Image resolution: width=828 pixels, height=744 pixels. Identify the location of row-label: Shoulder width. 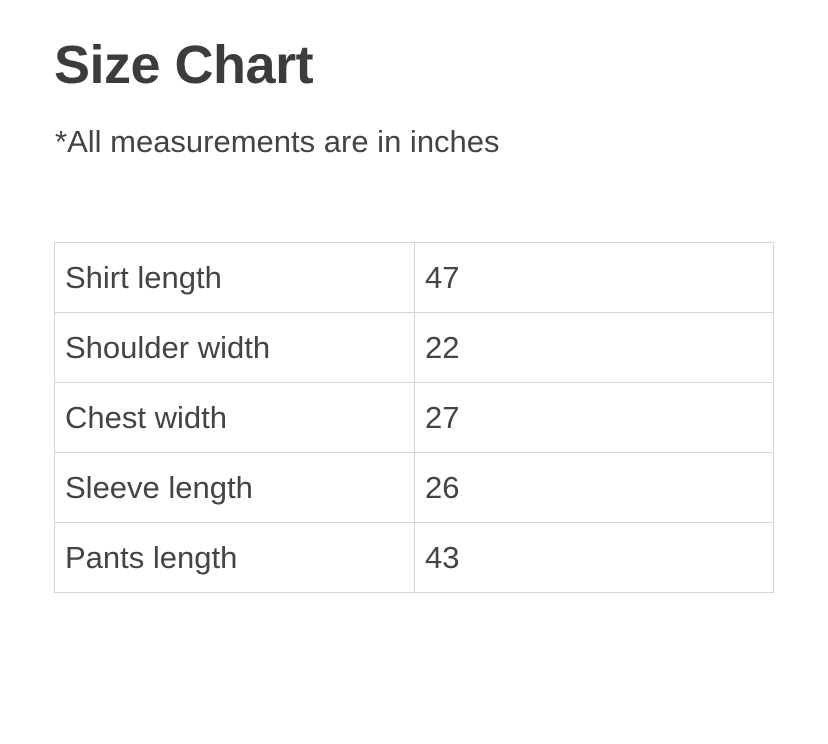
(234, 347).